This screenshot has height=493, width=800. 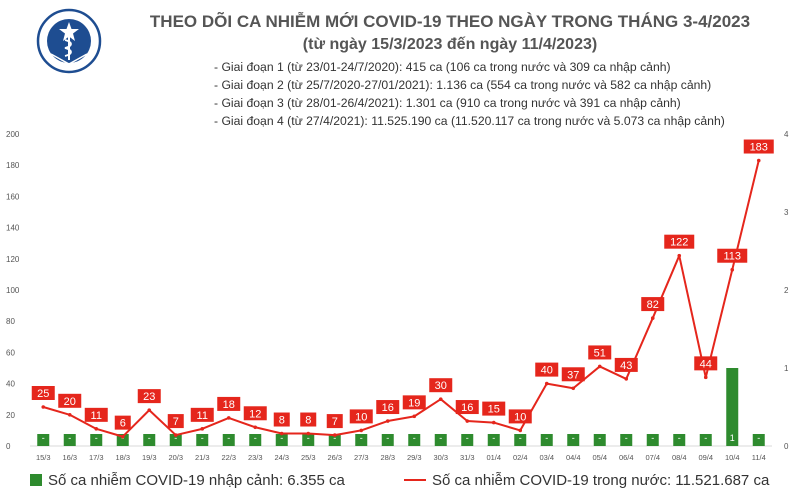 I want to click on line-data-label: 15, so click(x=494, y=410).